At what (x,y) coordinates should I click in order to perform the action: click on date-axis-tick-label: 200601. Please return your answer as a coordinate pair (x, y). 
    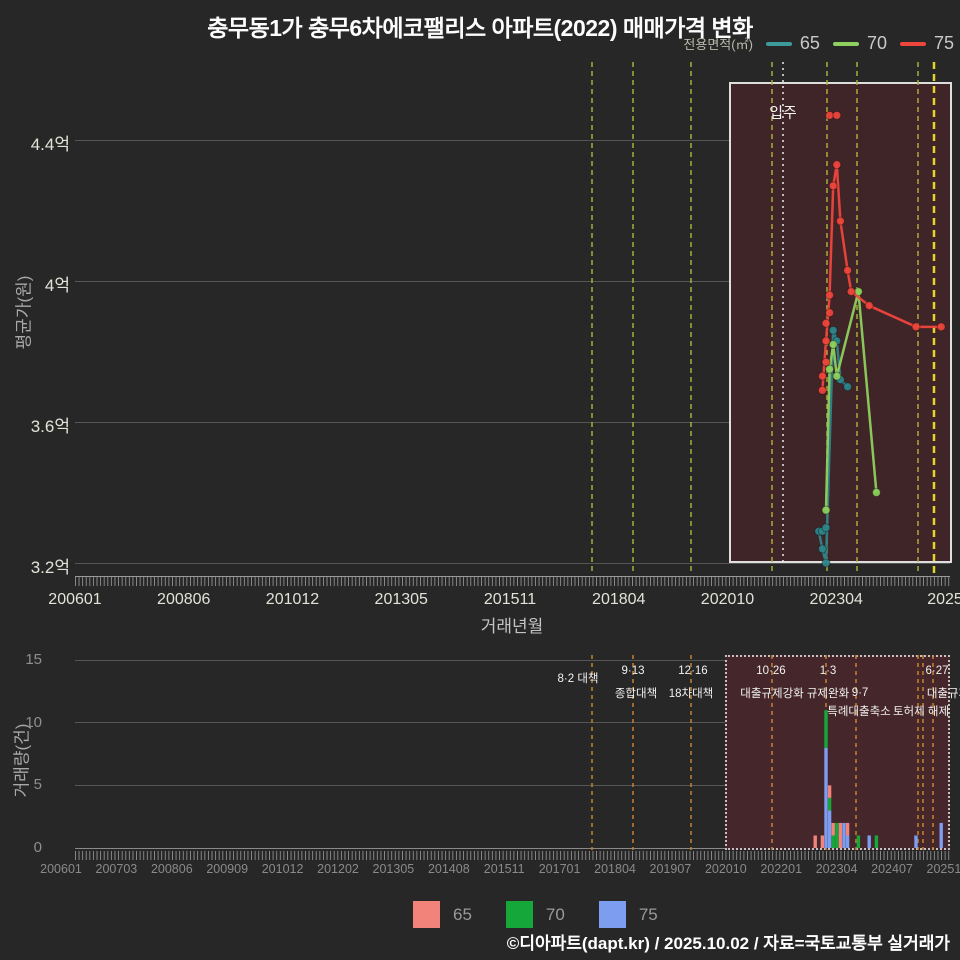
    Looking at the image, I should click on (75, 599).